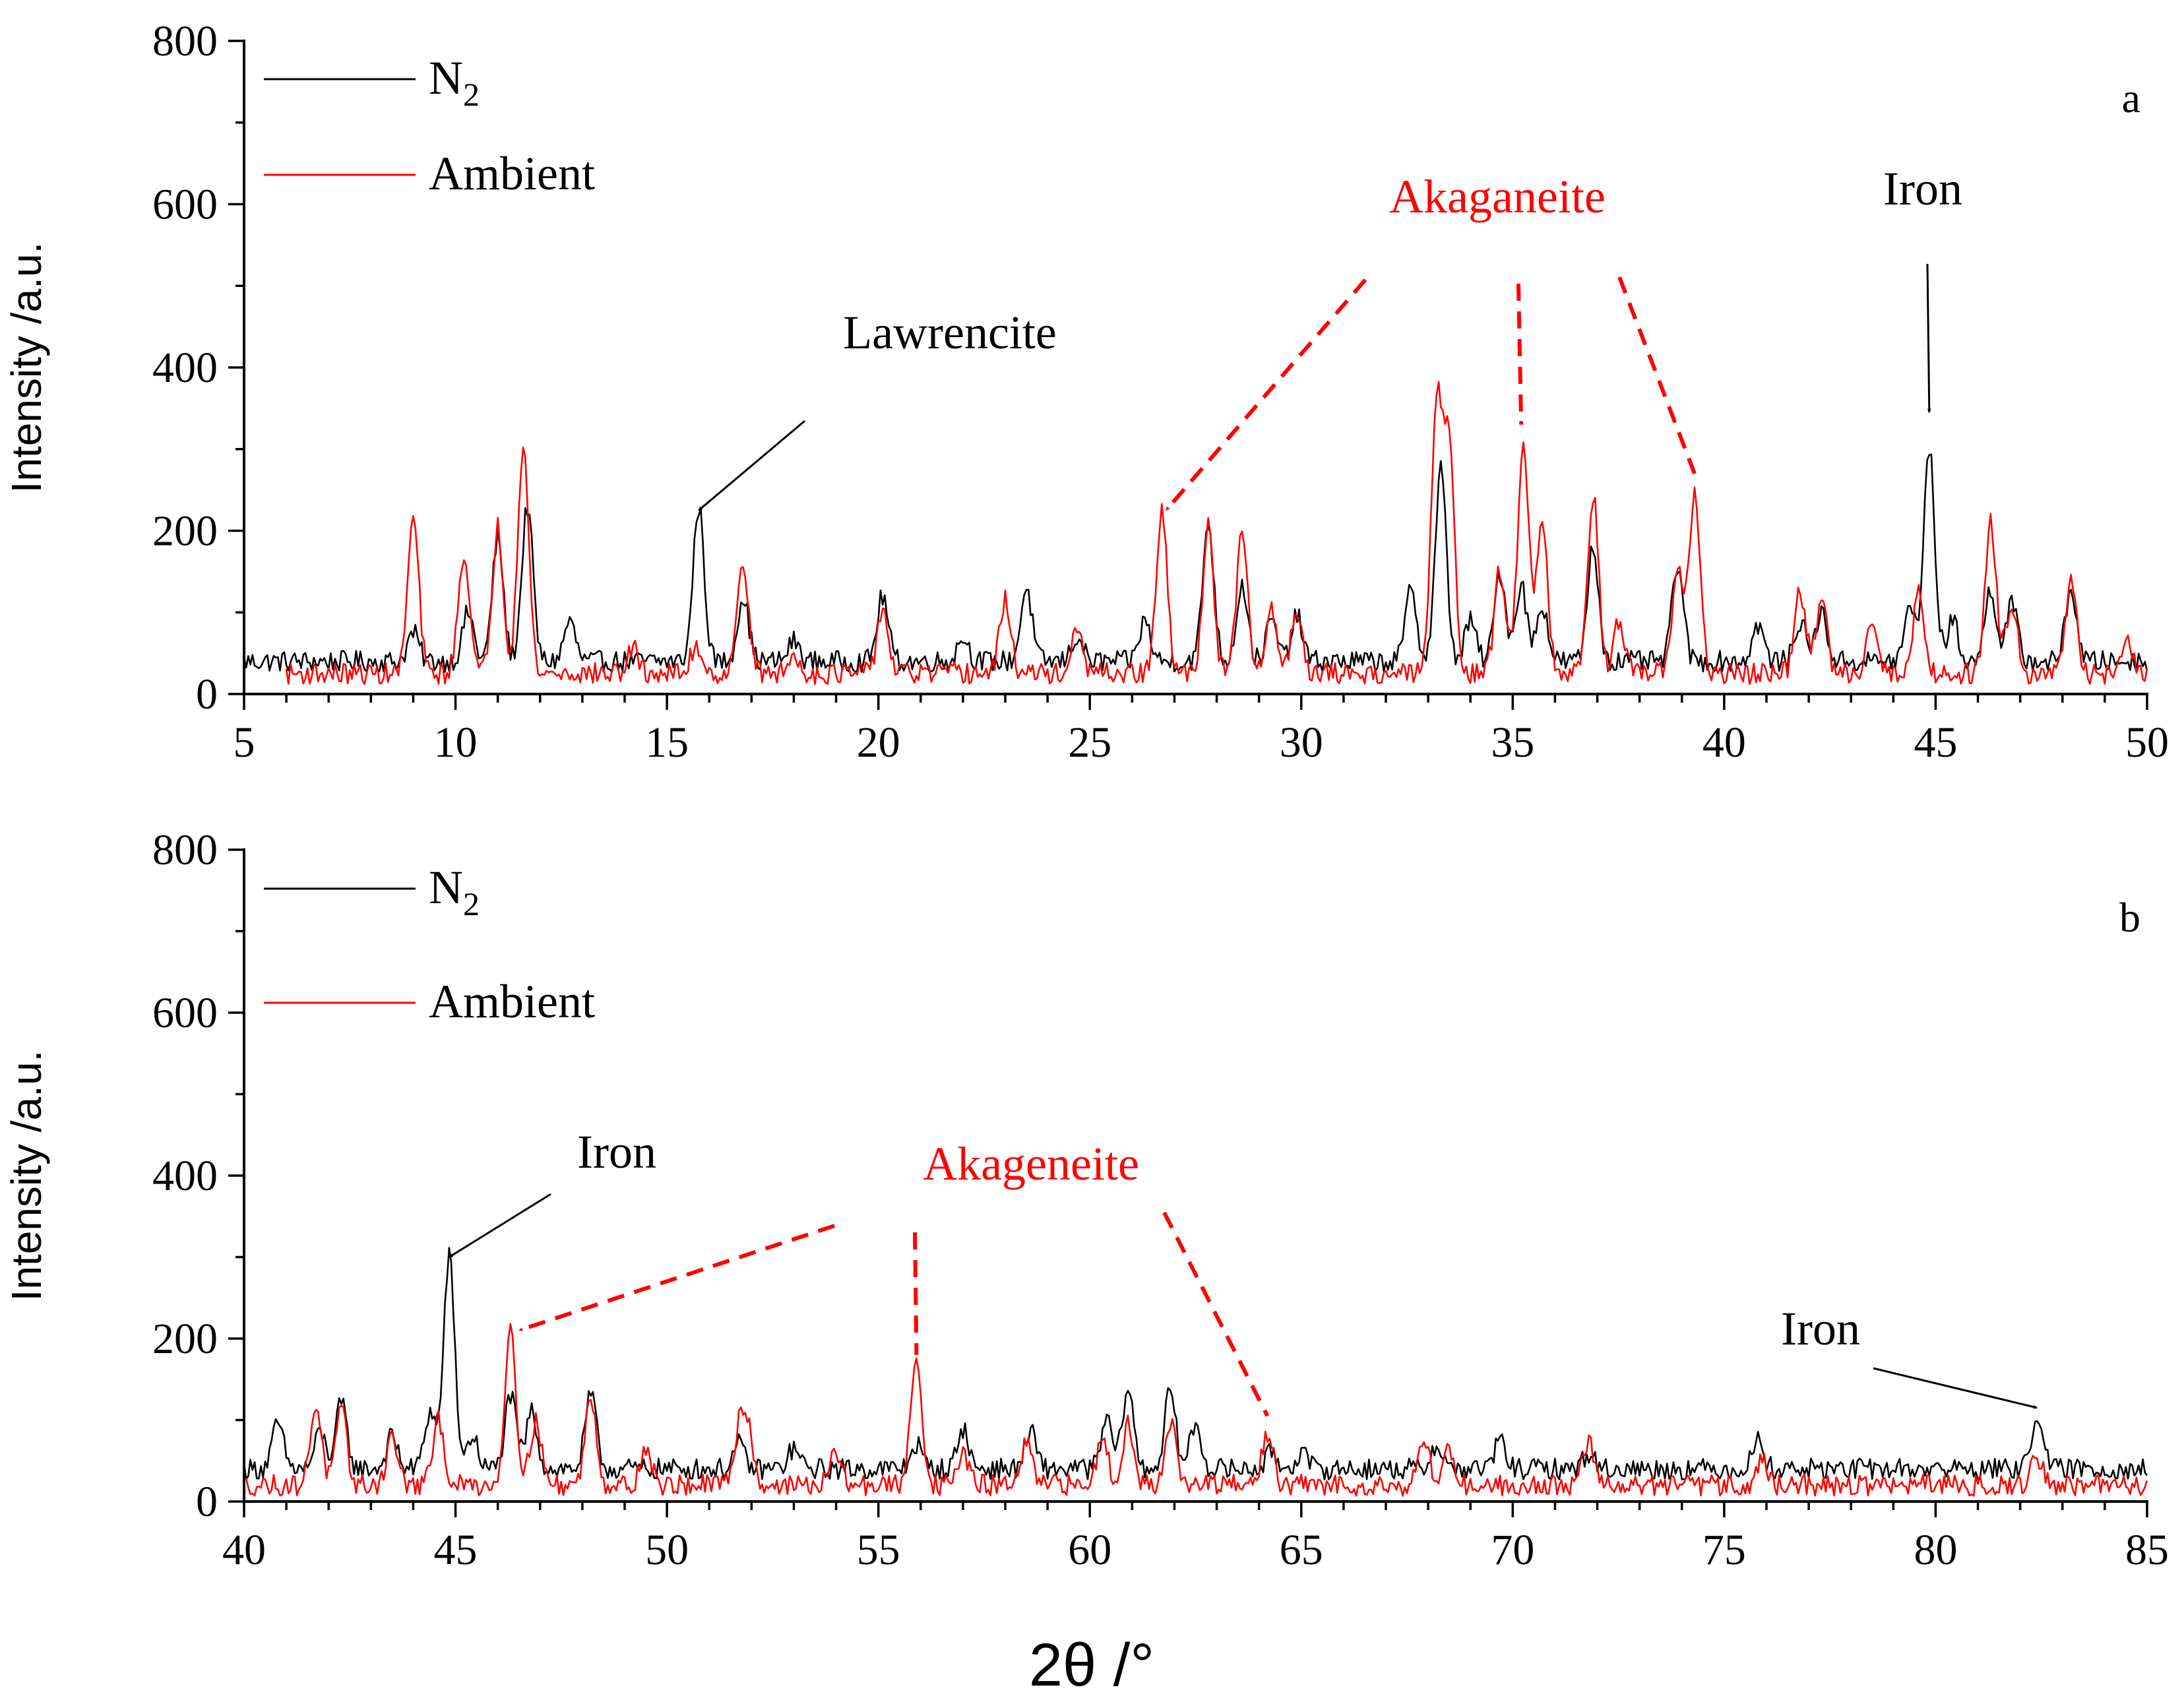 Image resolution: width=2184 pixels, height=1708 pixels. I want to click on x-tick-label: 55, so click(878, 1550).